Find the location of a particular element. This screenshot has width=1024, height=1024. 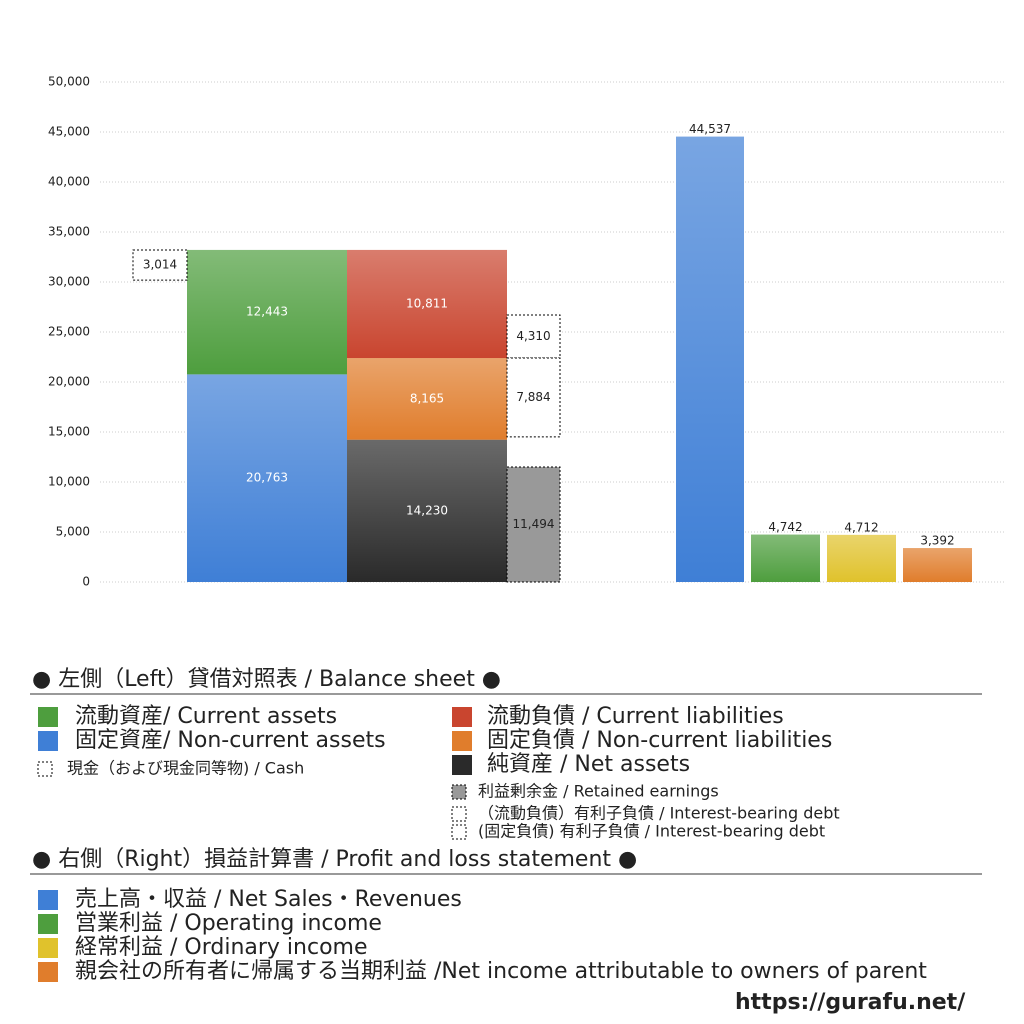

value-label: 4,742 is located at coordinates (785, 527).